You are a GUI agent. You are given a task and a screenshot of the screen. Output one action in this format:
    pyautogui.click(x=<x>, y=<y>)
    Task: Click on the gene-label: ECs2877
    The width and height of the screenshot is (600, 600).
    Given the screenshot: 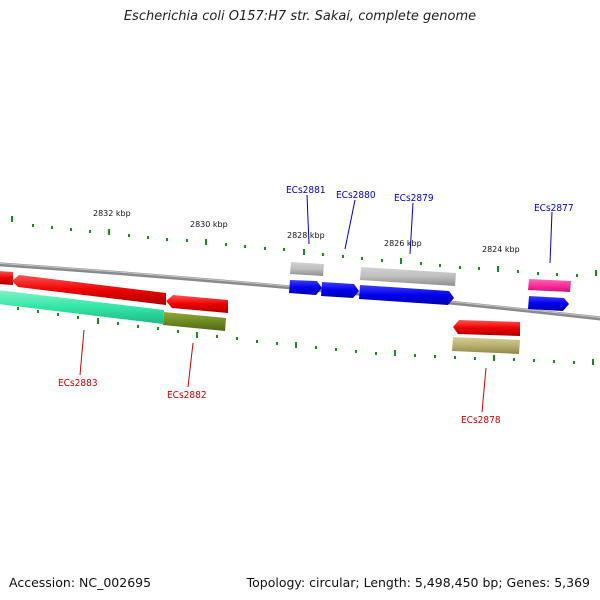 What is the action you would take?
    pyautogui.click(x=554, y=208)
    